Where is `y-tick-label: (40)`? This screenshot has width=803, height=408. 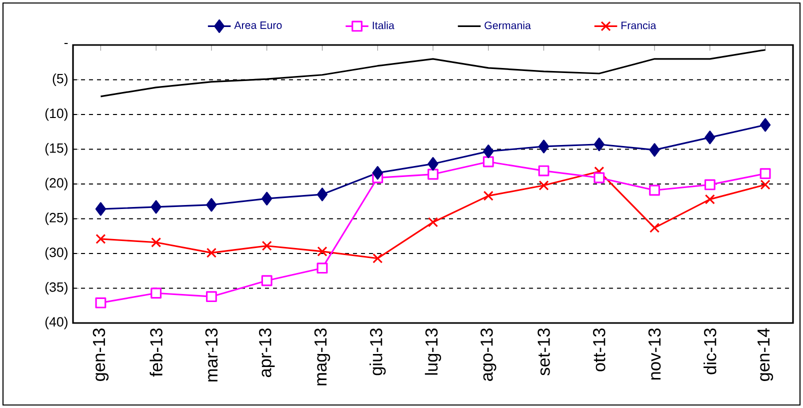 y-tick-label: (40) is located at coordinates (56, 323).